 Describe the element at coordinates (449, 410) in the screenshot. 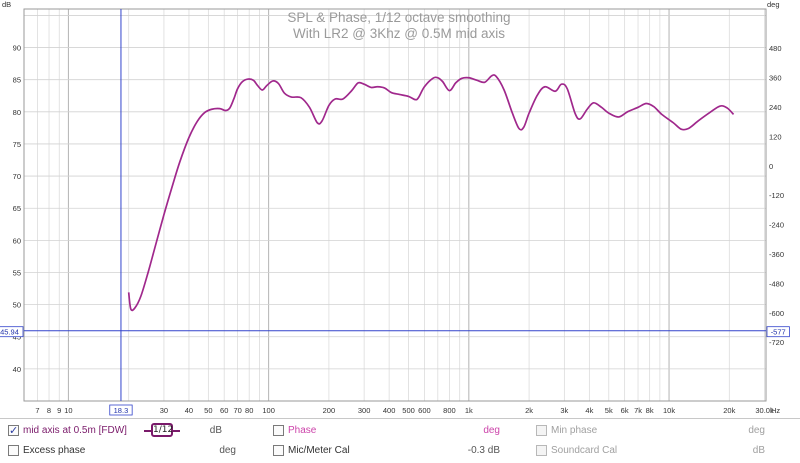

I see `x-tick-label: 800` at that location.